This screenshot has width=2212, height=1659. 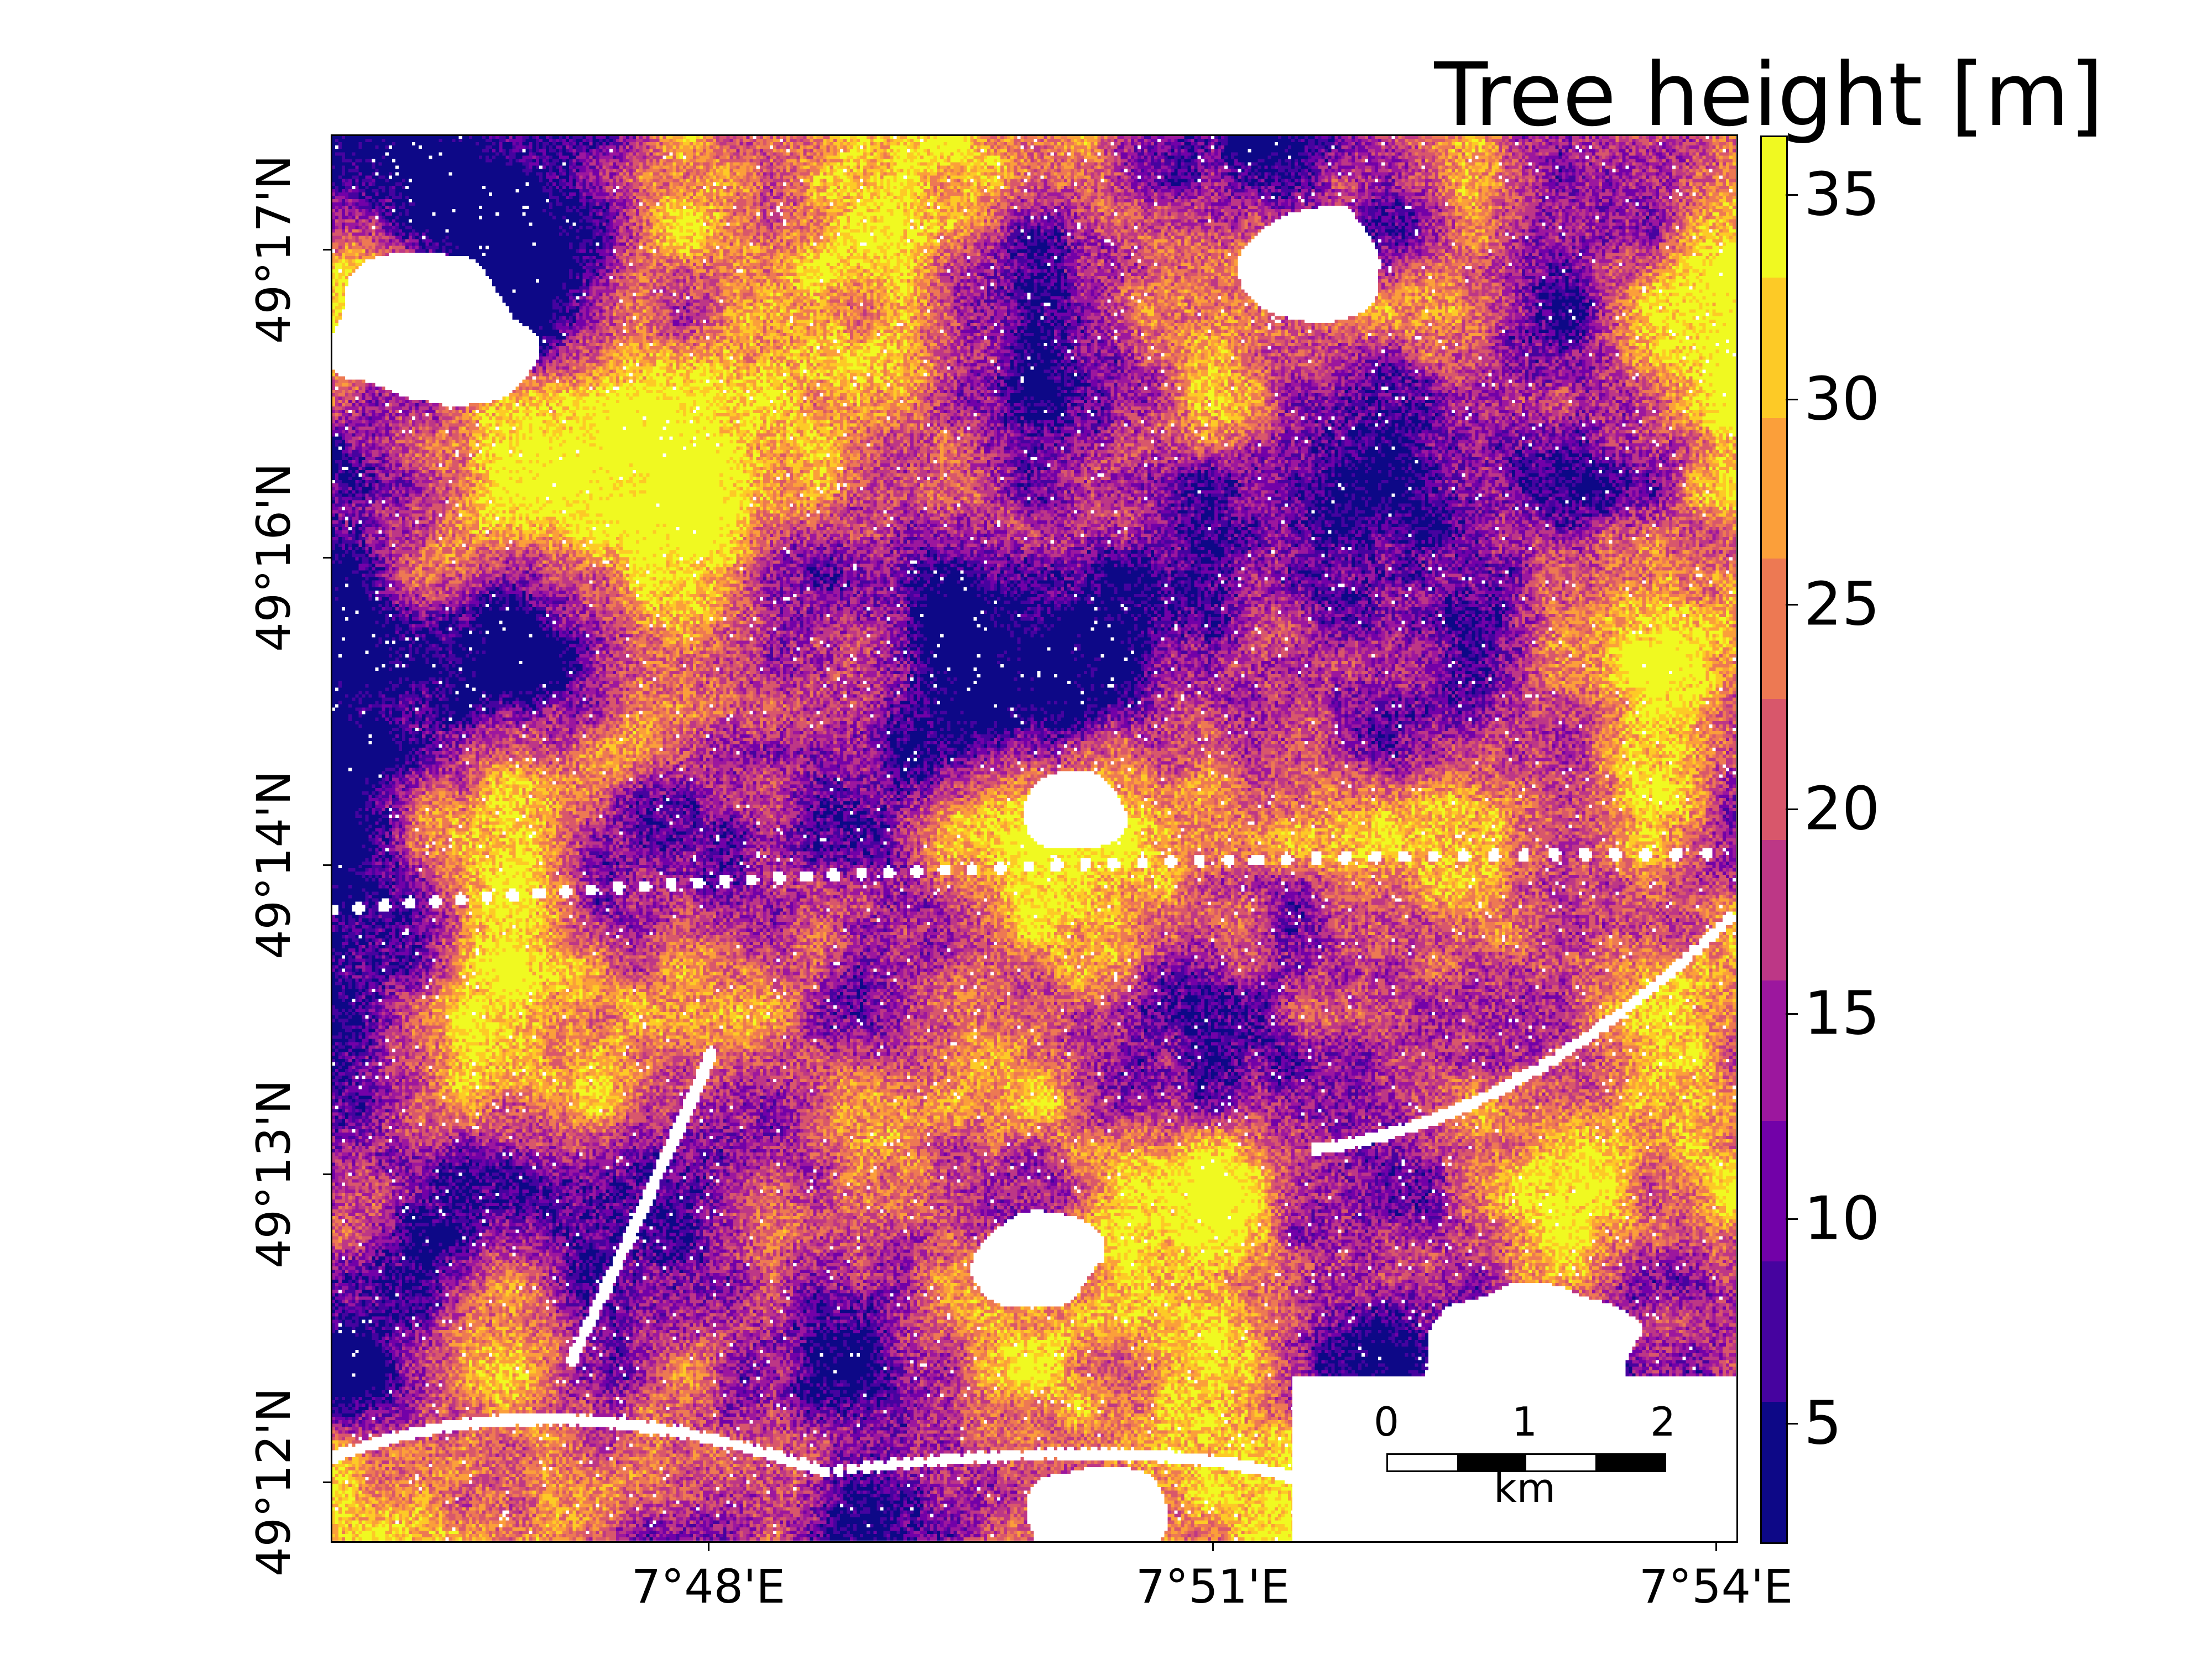 What do you see at coordinates (709, 1587) in the screenshot?
I see `x-tick-label: 7°48'E` at bounding box center [709, 1587].